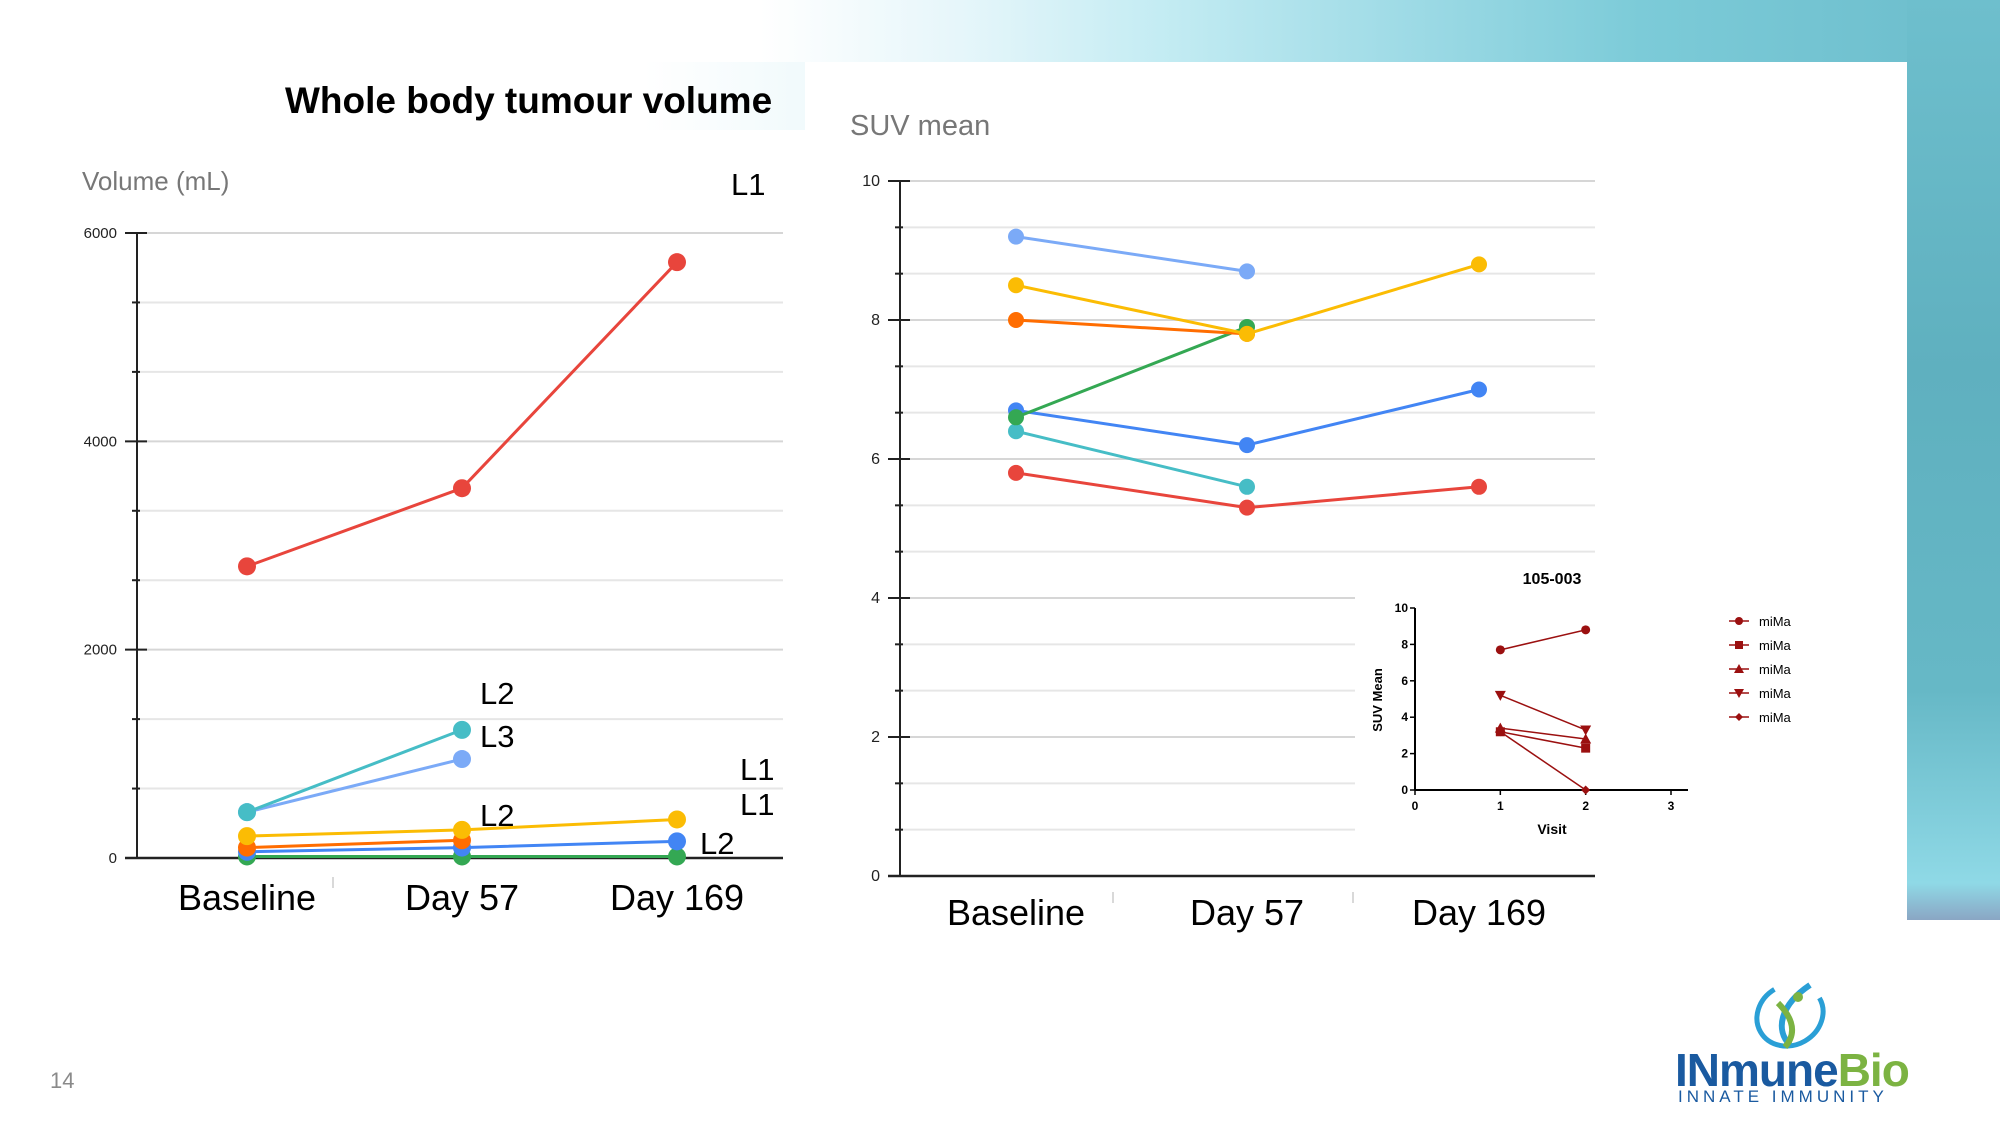 The width and height of the screenshot is (2000, 1125). Describe the element at coordinates (875, 598) in the screenshot. I see `y-tick-label: 4` at that location.